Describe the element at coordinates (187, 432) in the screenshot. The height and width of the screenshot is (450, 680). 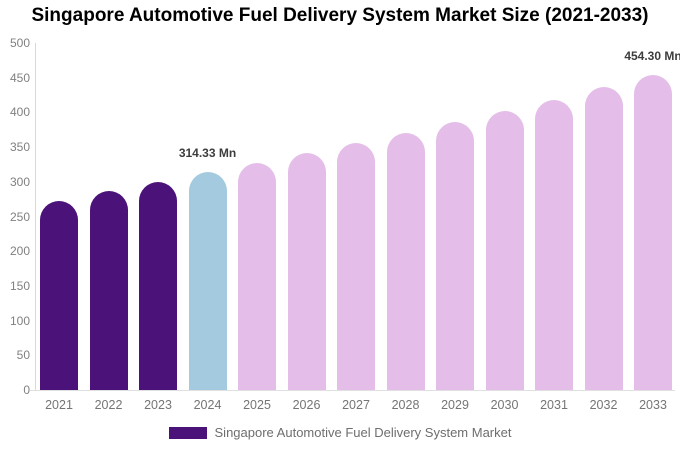
I see `legend-swatch` at that location.